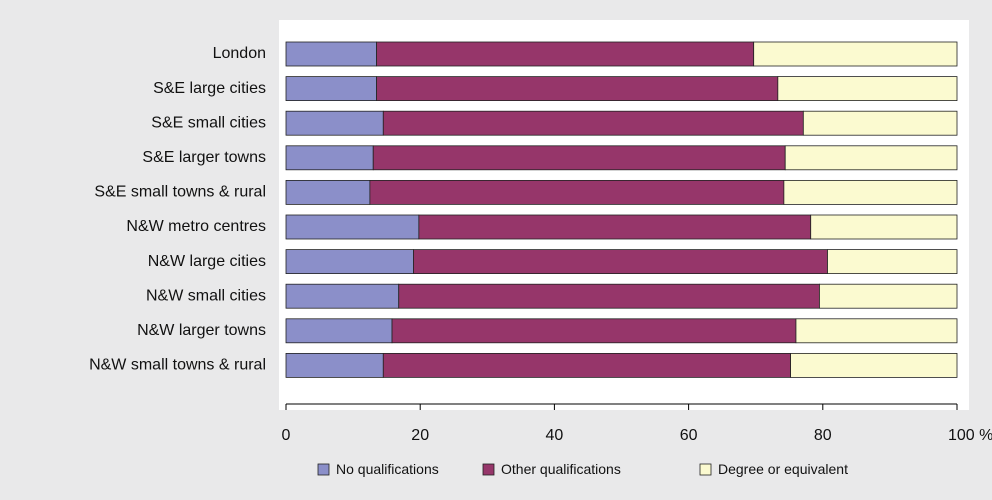  I want to click on x-tick-label: 0, so click(286, 435).